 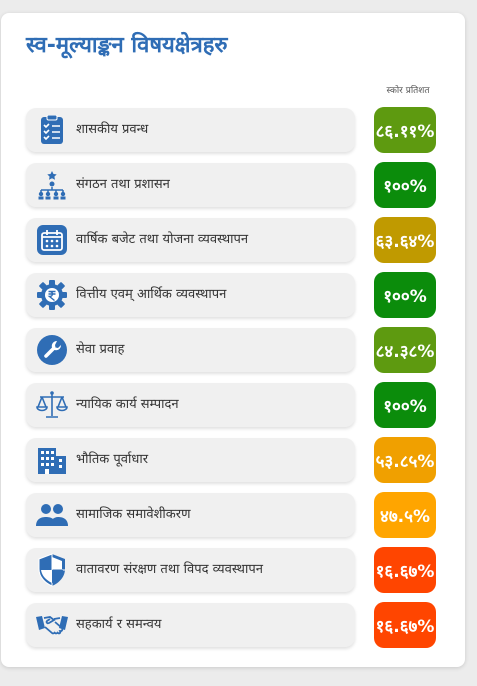 I want to click on score-badge: ४७.५%, so click(x=405, y=515).